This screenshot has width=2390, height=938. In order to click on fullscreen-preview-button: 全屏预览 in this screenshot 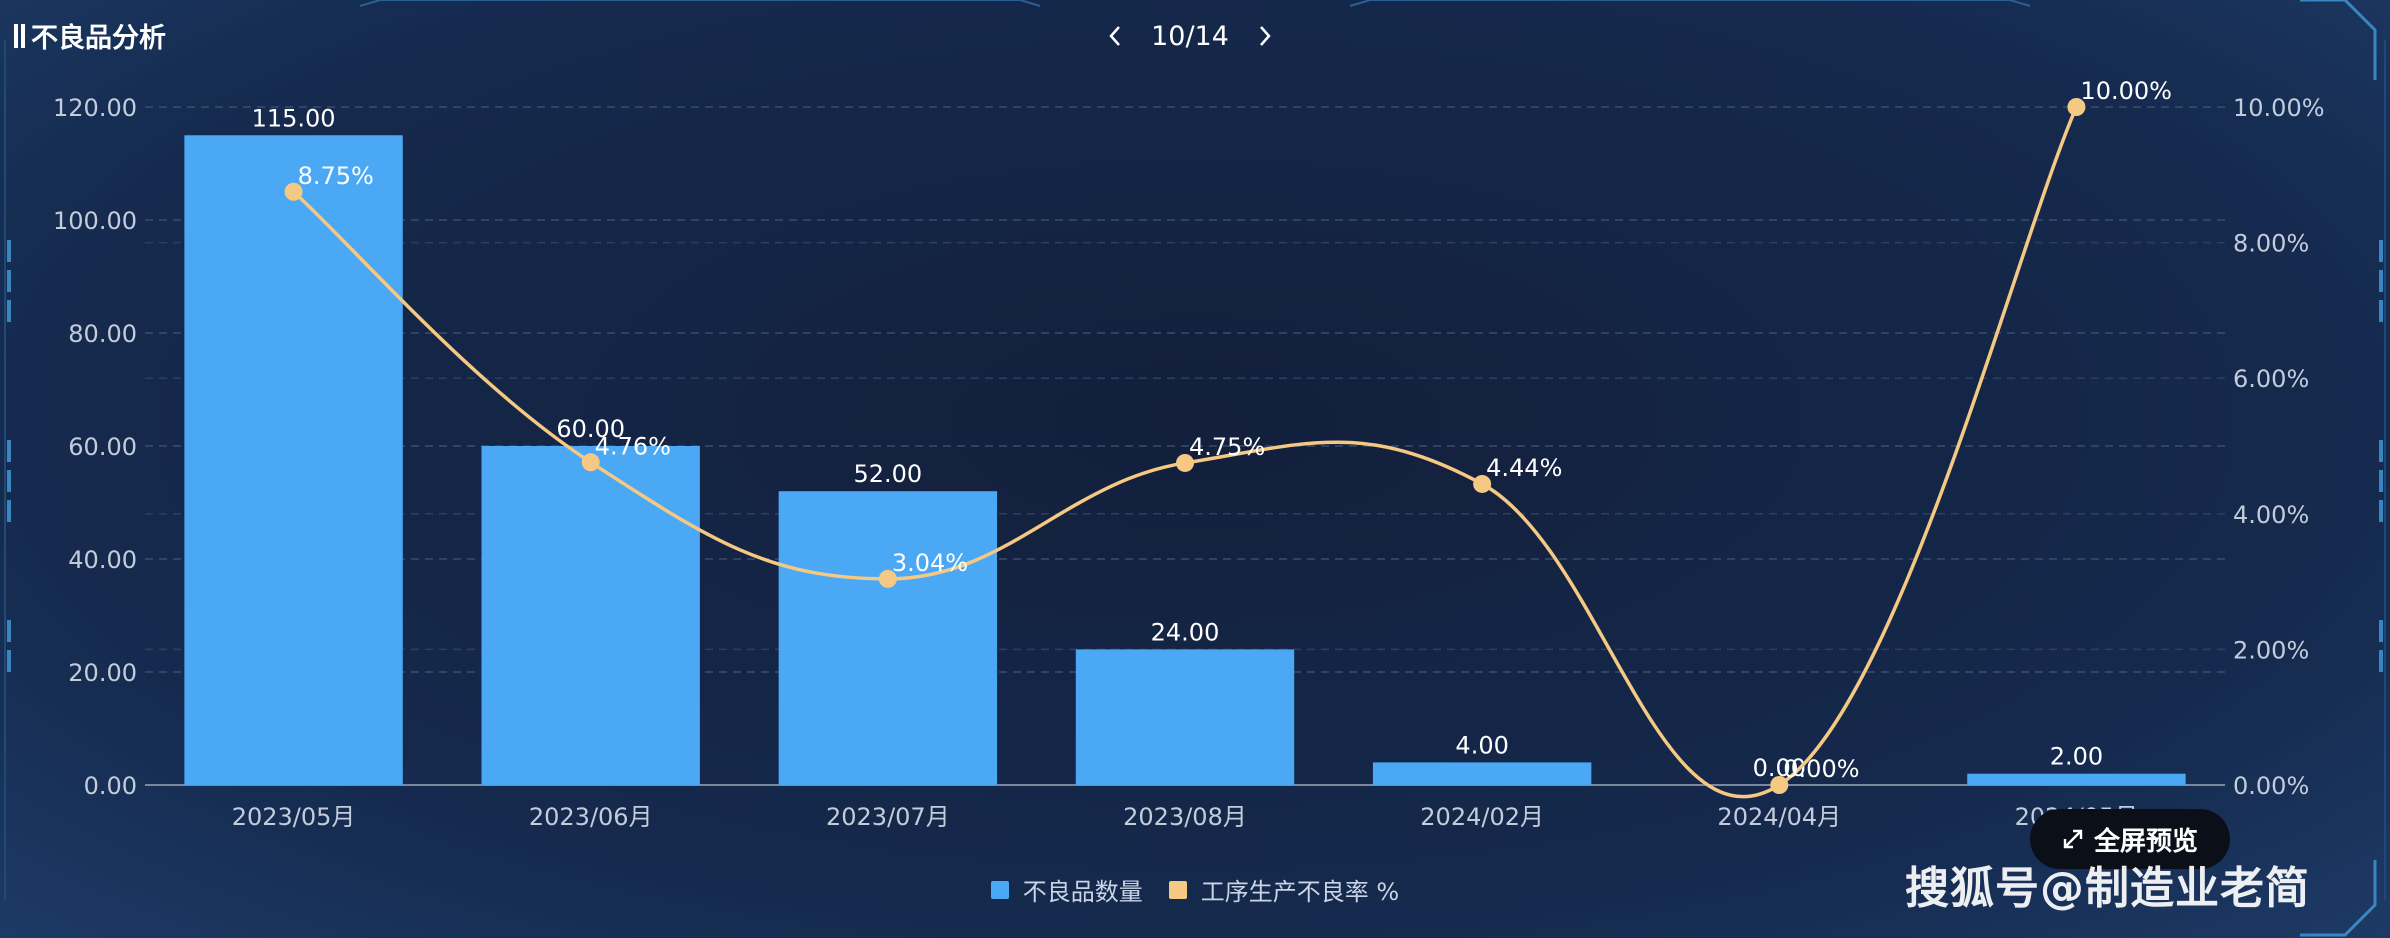, I will do `click(2130, 839)`.